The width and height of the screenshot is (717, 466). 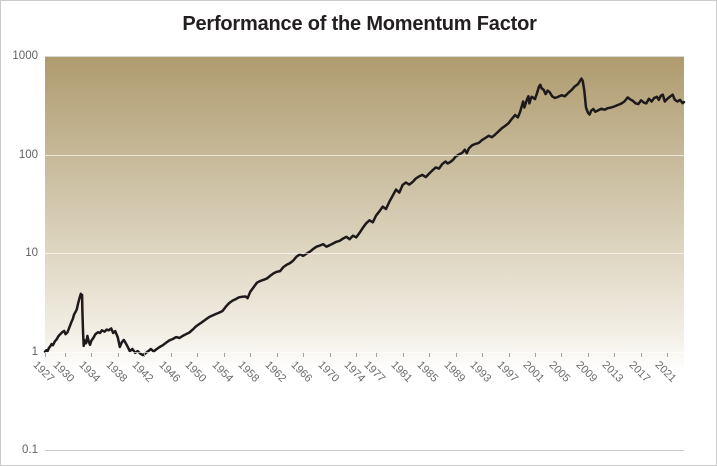 What do you see at coordinates (28, 155) in the screenshot?
I see `y-axis-label-100: 100` at bounding box center [28, 155].